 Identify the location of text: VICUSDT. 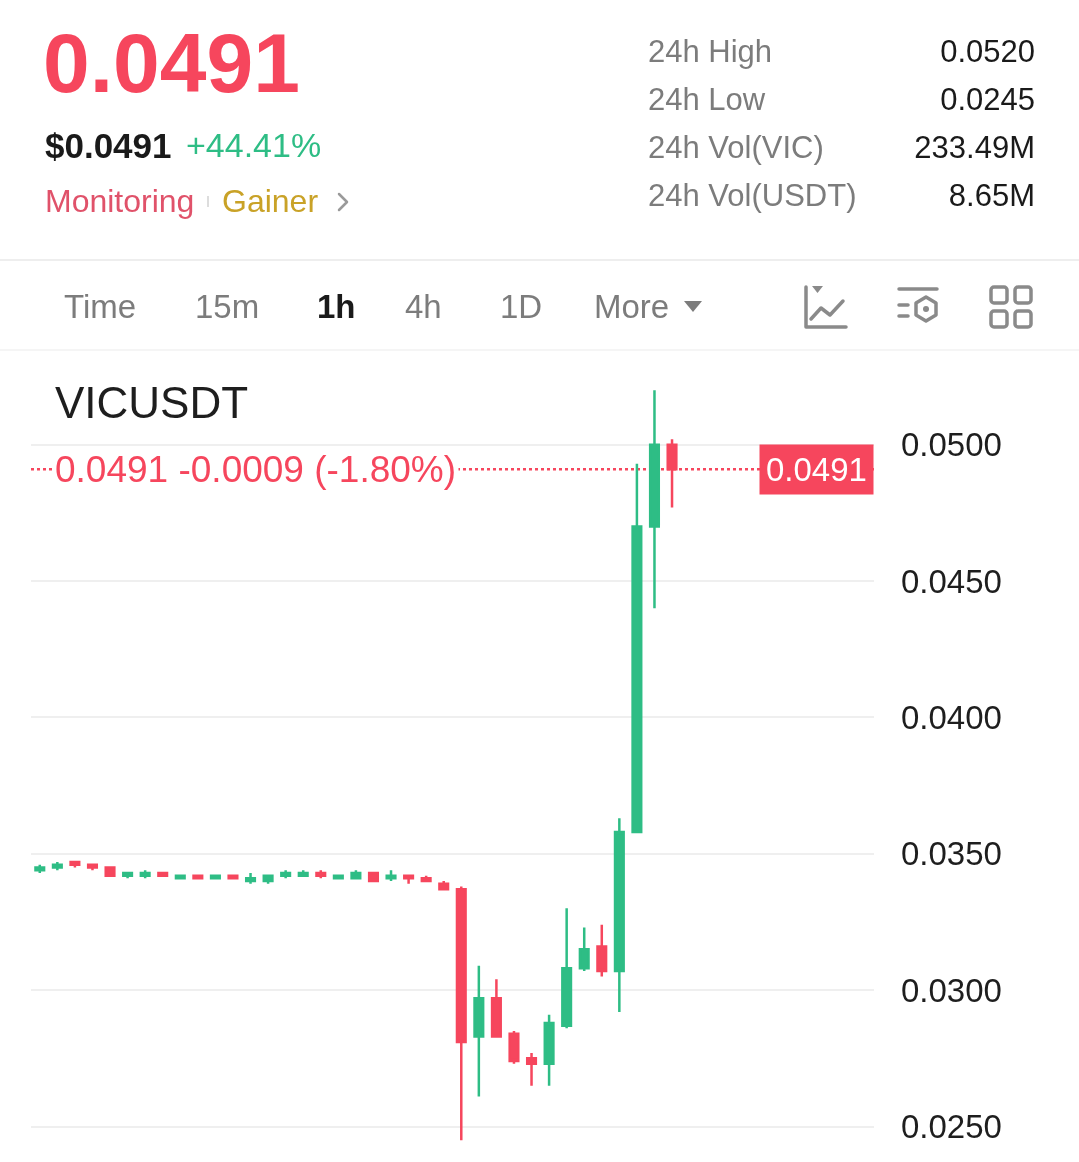
(152, 403).